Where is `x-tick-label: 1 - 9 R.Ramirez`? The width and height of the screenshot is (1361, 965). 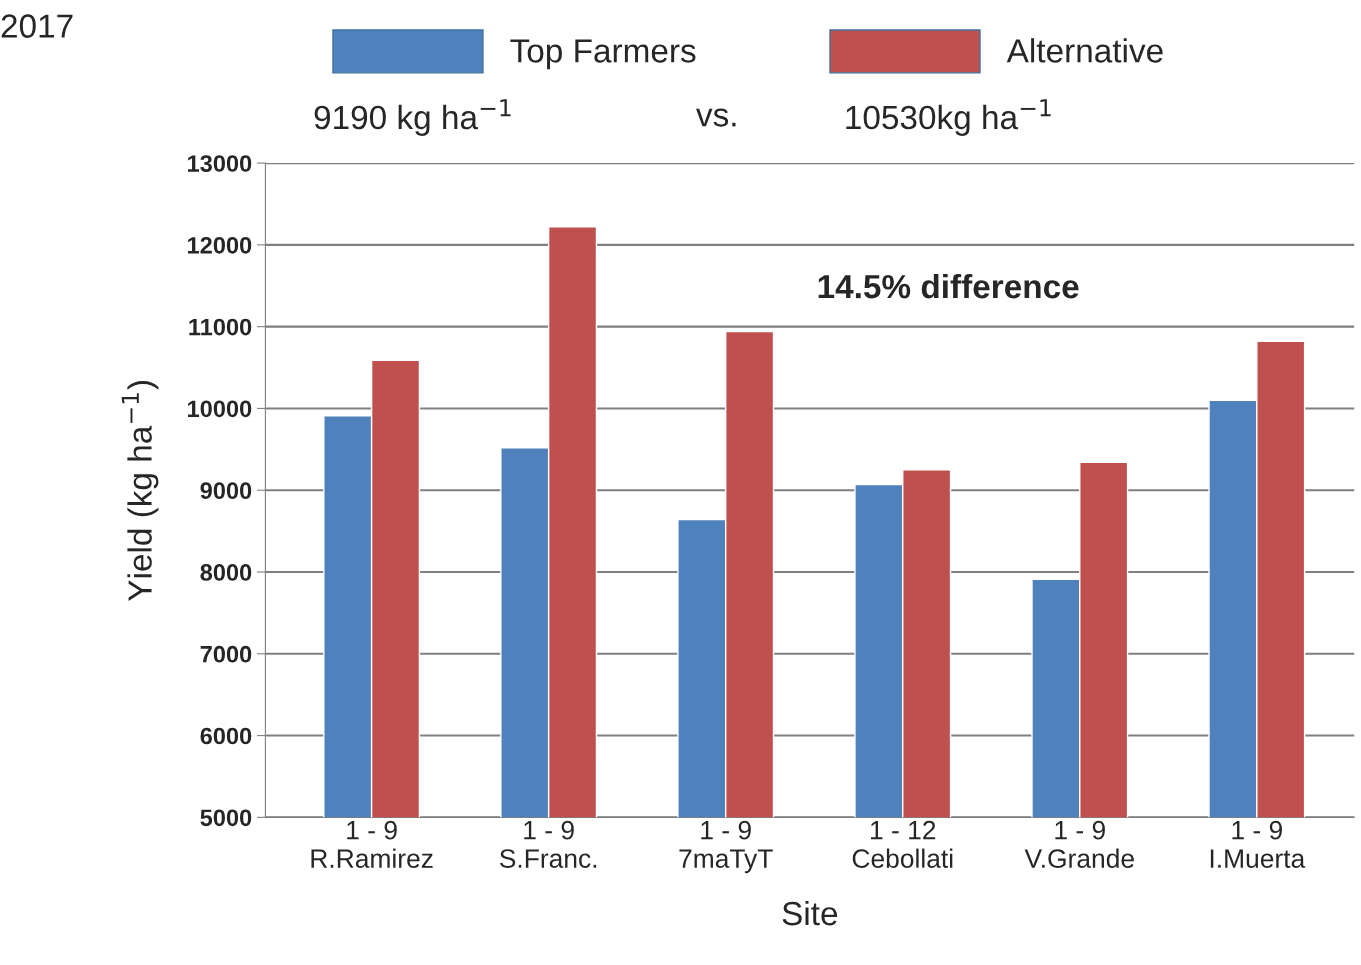 x-tick-label: 1 - 9 R.Ramirez is located at coordinates (372, 844).